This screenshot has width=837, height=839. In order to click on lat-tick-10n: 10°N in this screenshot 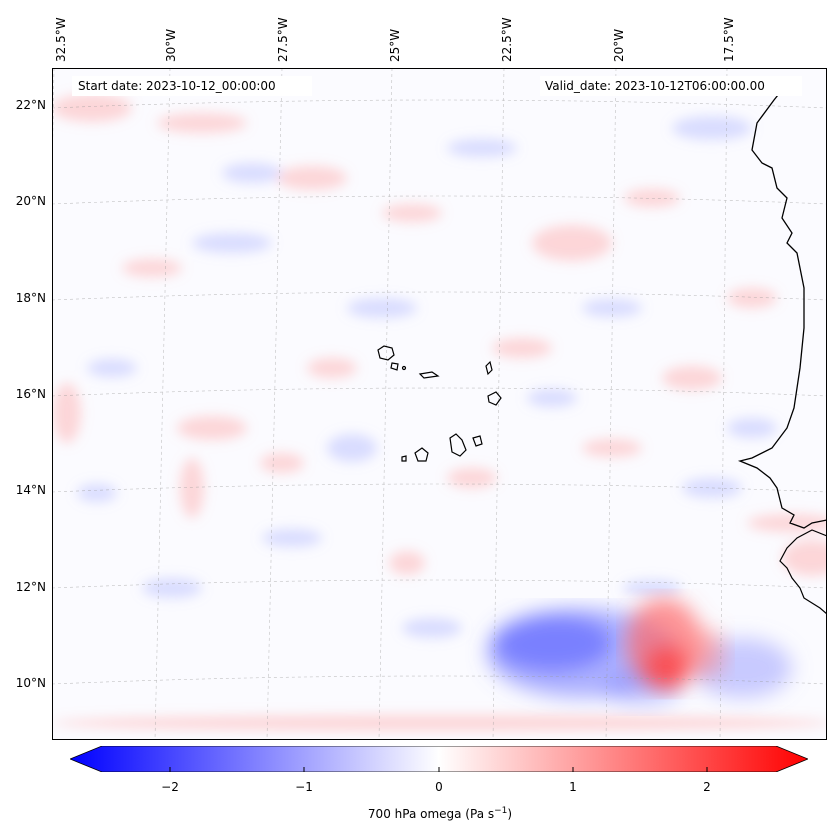, I will do `click(30, 683)`.